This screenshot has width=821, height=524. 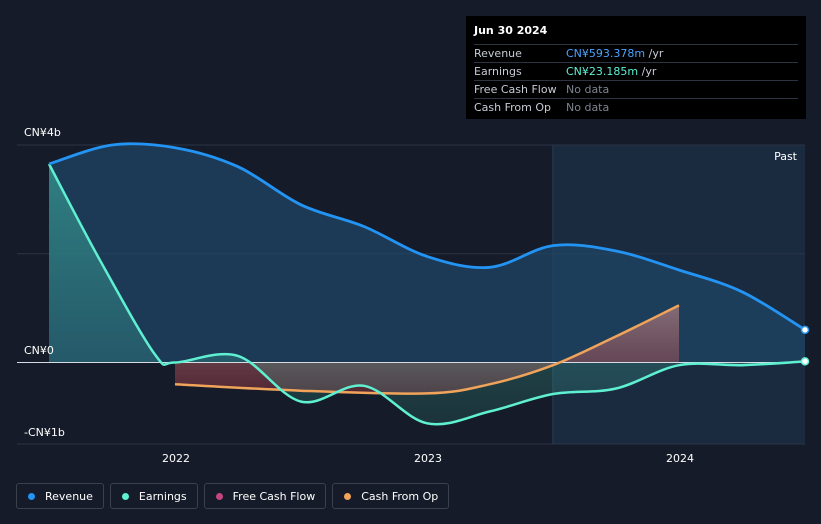 What do you see at coordinates (498, 71) in the screenshot?
I see `tooltip-label: Earnings` at bounding box center [498, 71].